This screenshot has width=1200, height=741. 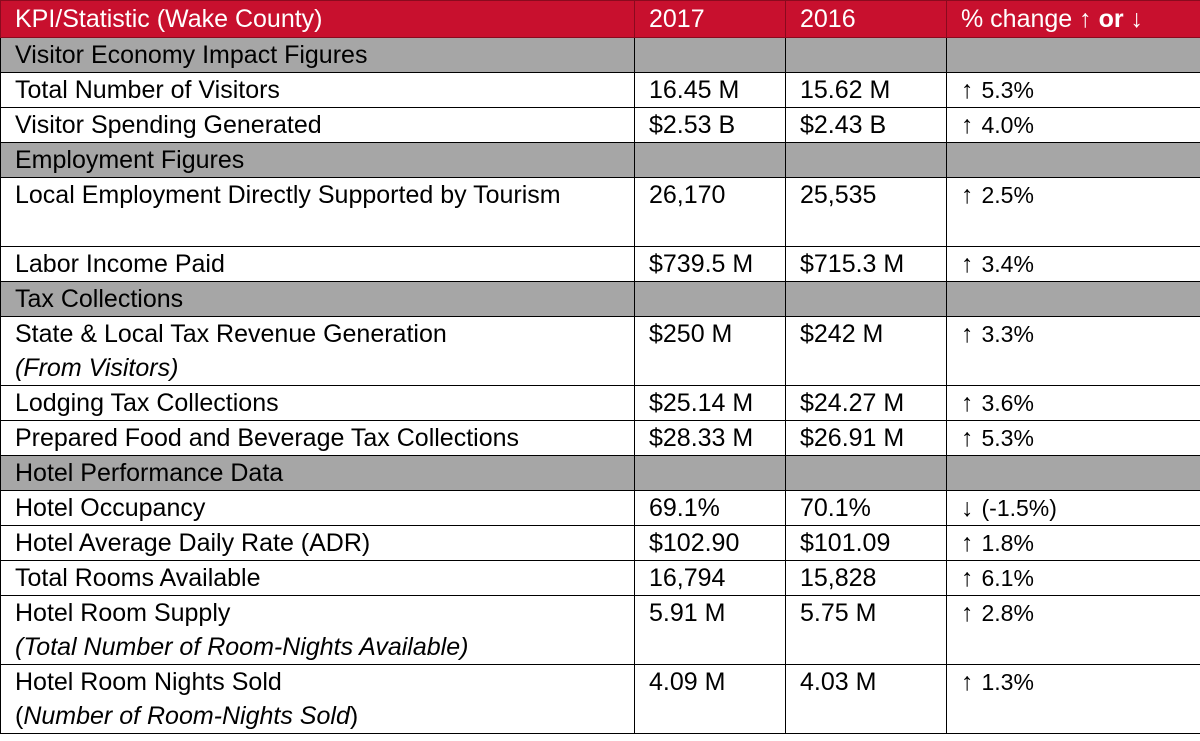 I want to click on row-label-sub: (Total Number of Room-Nights Available), so click(x=242, y=647).